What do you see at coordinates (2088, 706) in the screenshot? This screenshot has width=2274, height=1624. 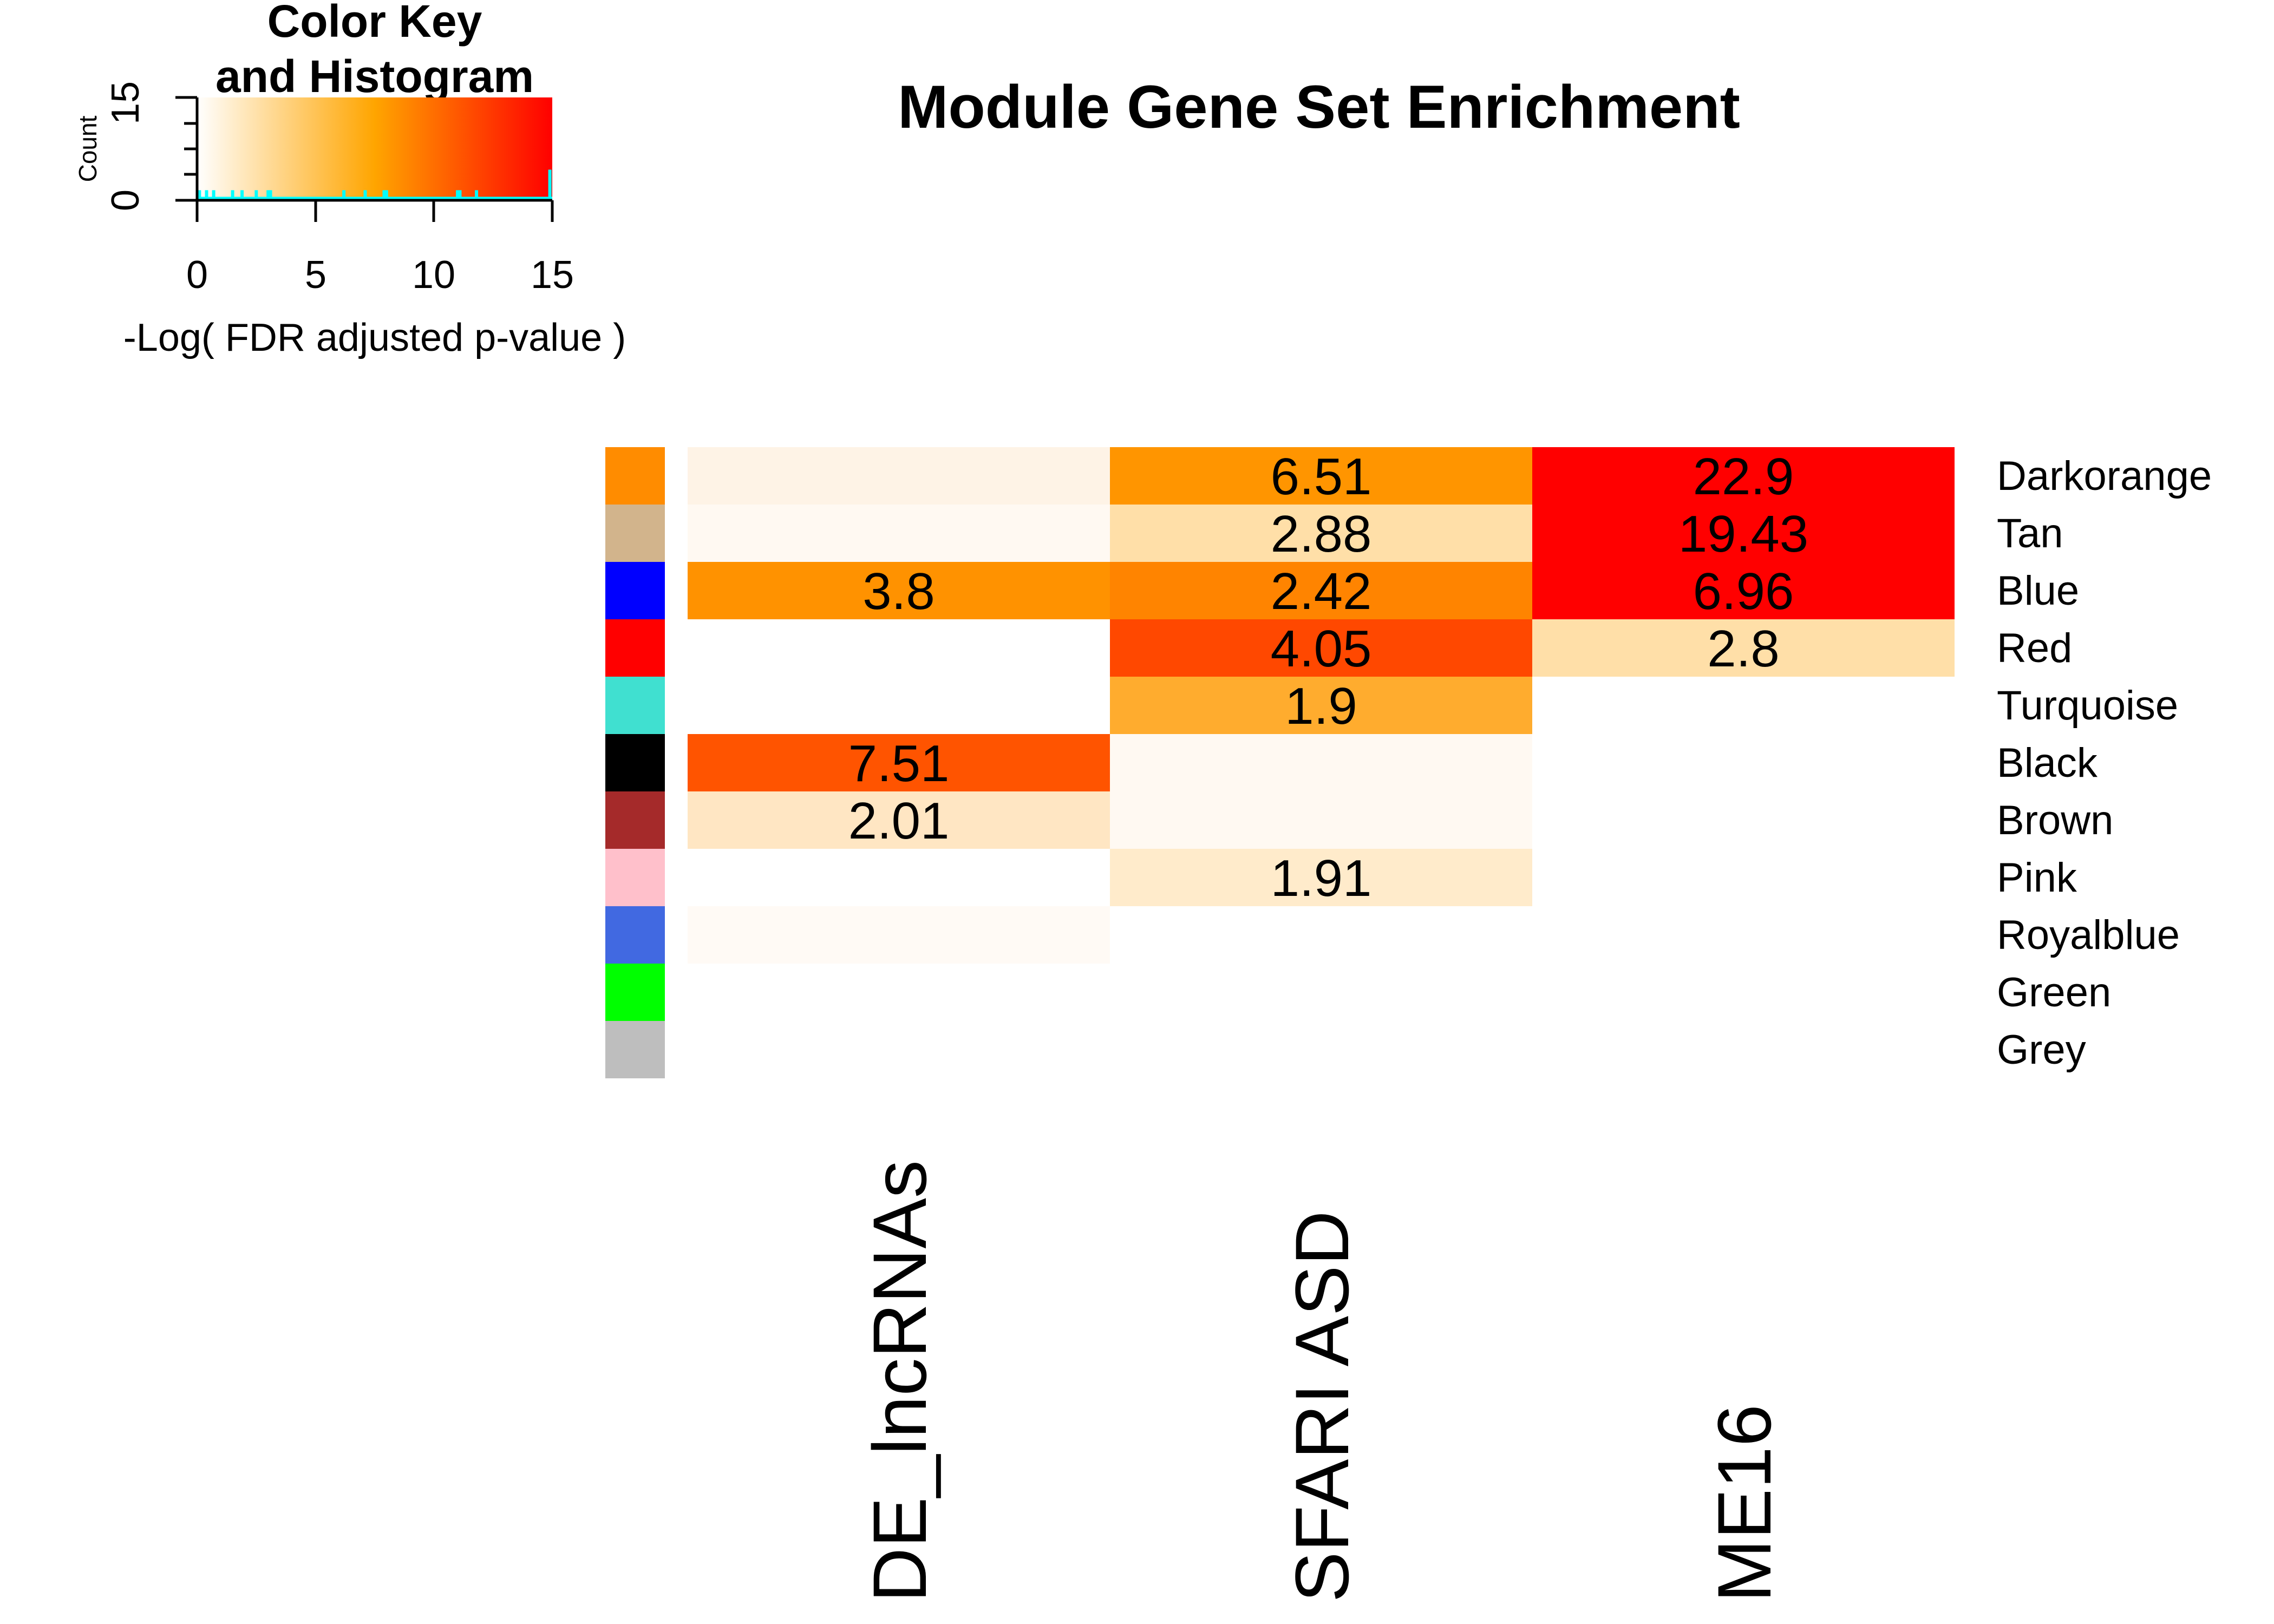 I see `row-label: Turquoise` at bounding box center [2088, 706].